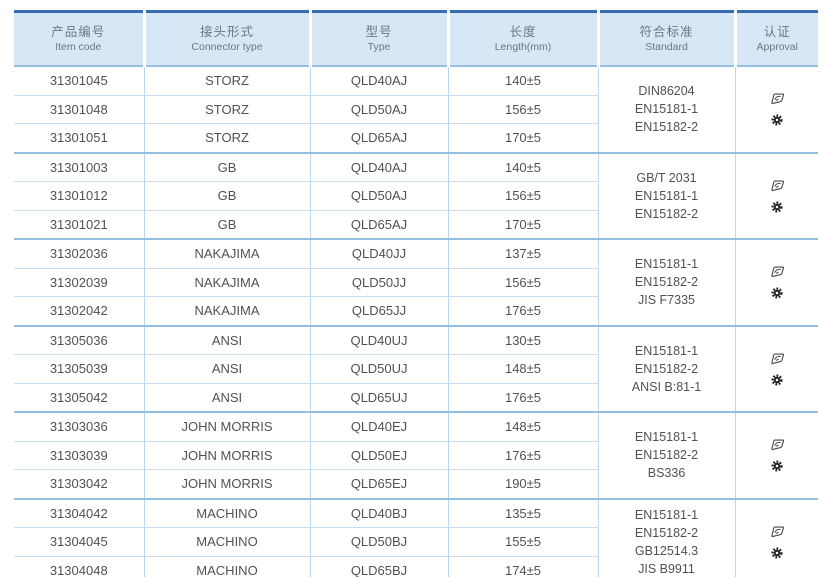  Describe the element at coordinates (777, 46) in the screenshot. I see `col-header-approval-en: Approval` at that location.